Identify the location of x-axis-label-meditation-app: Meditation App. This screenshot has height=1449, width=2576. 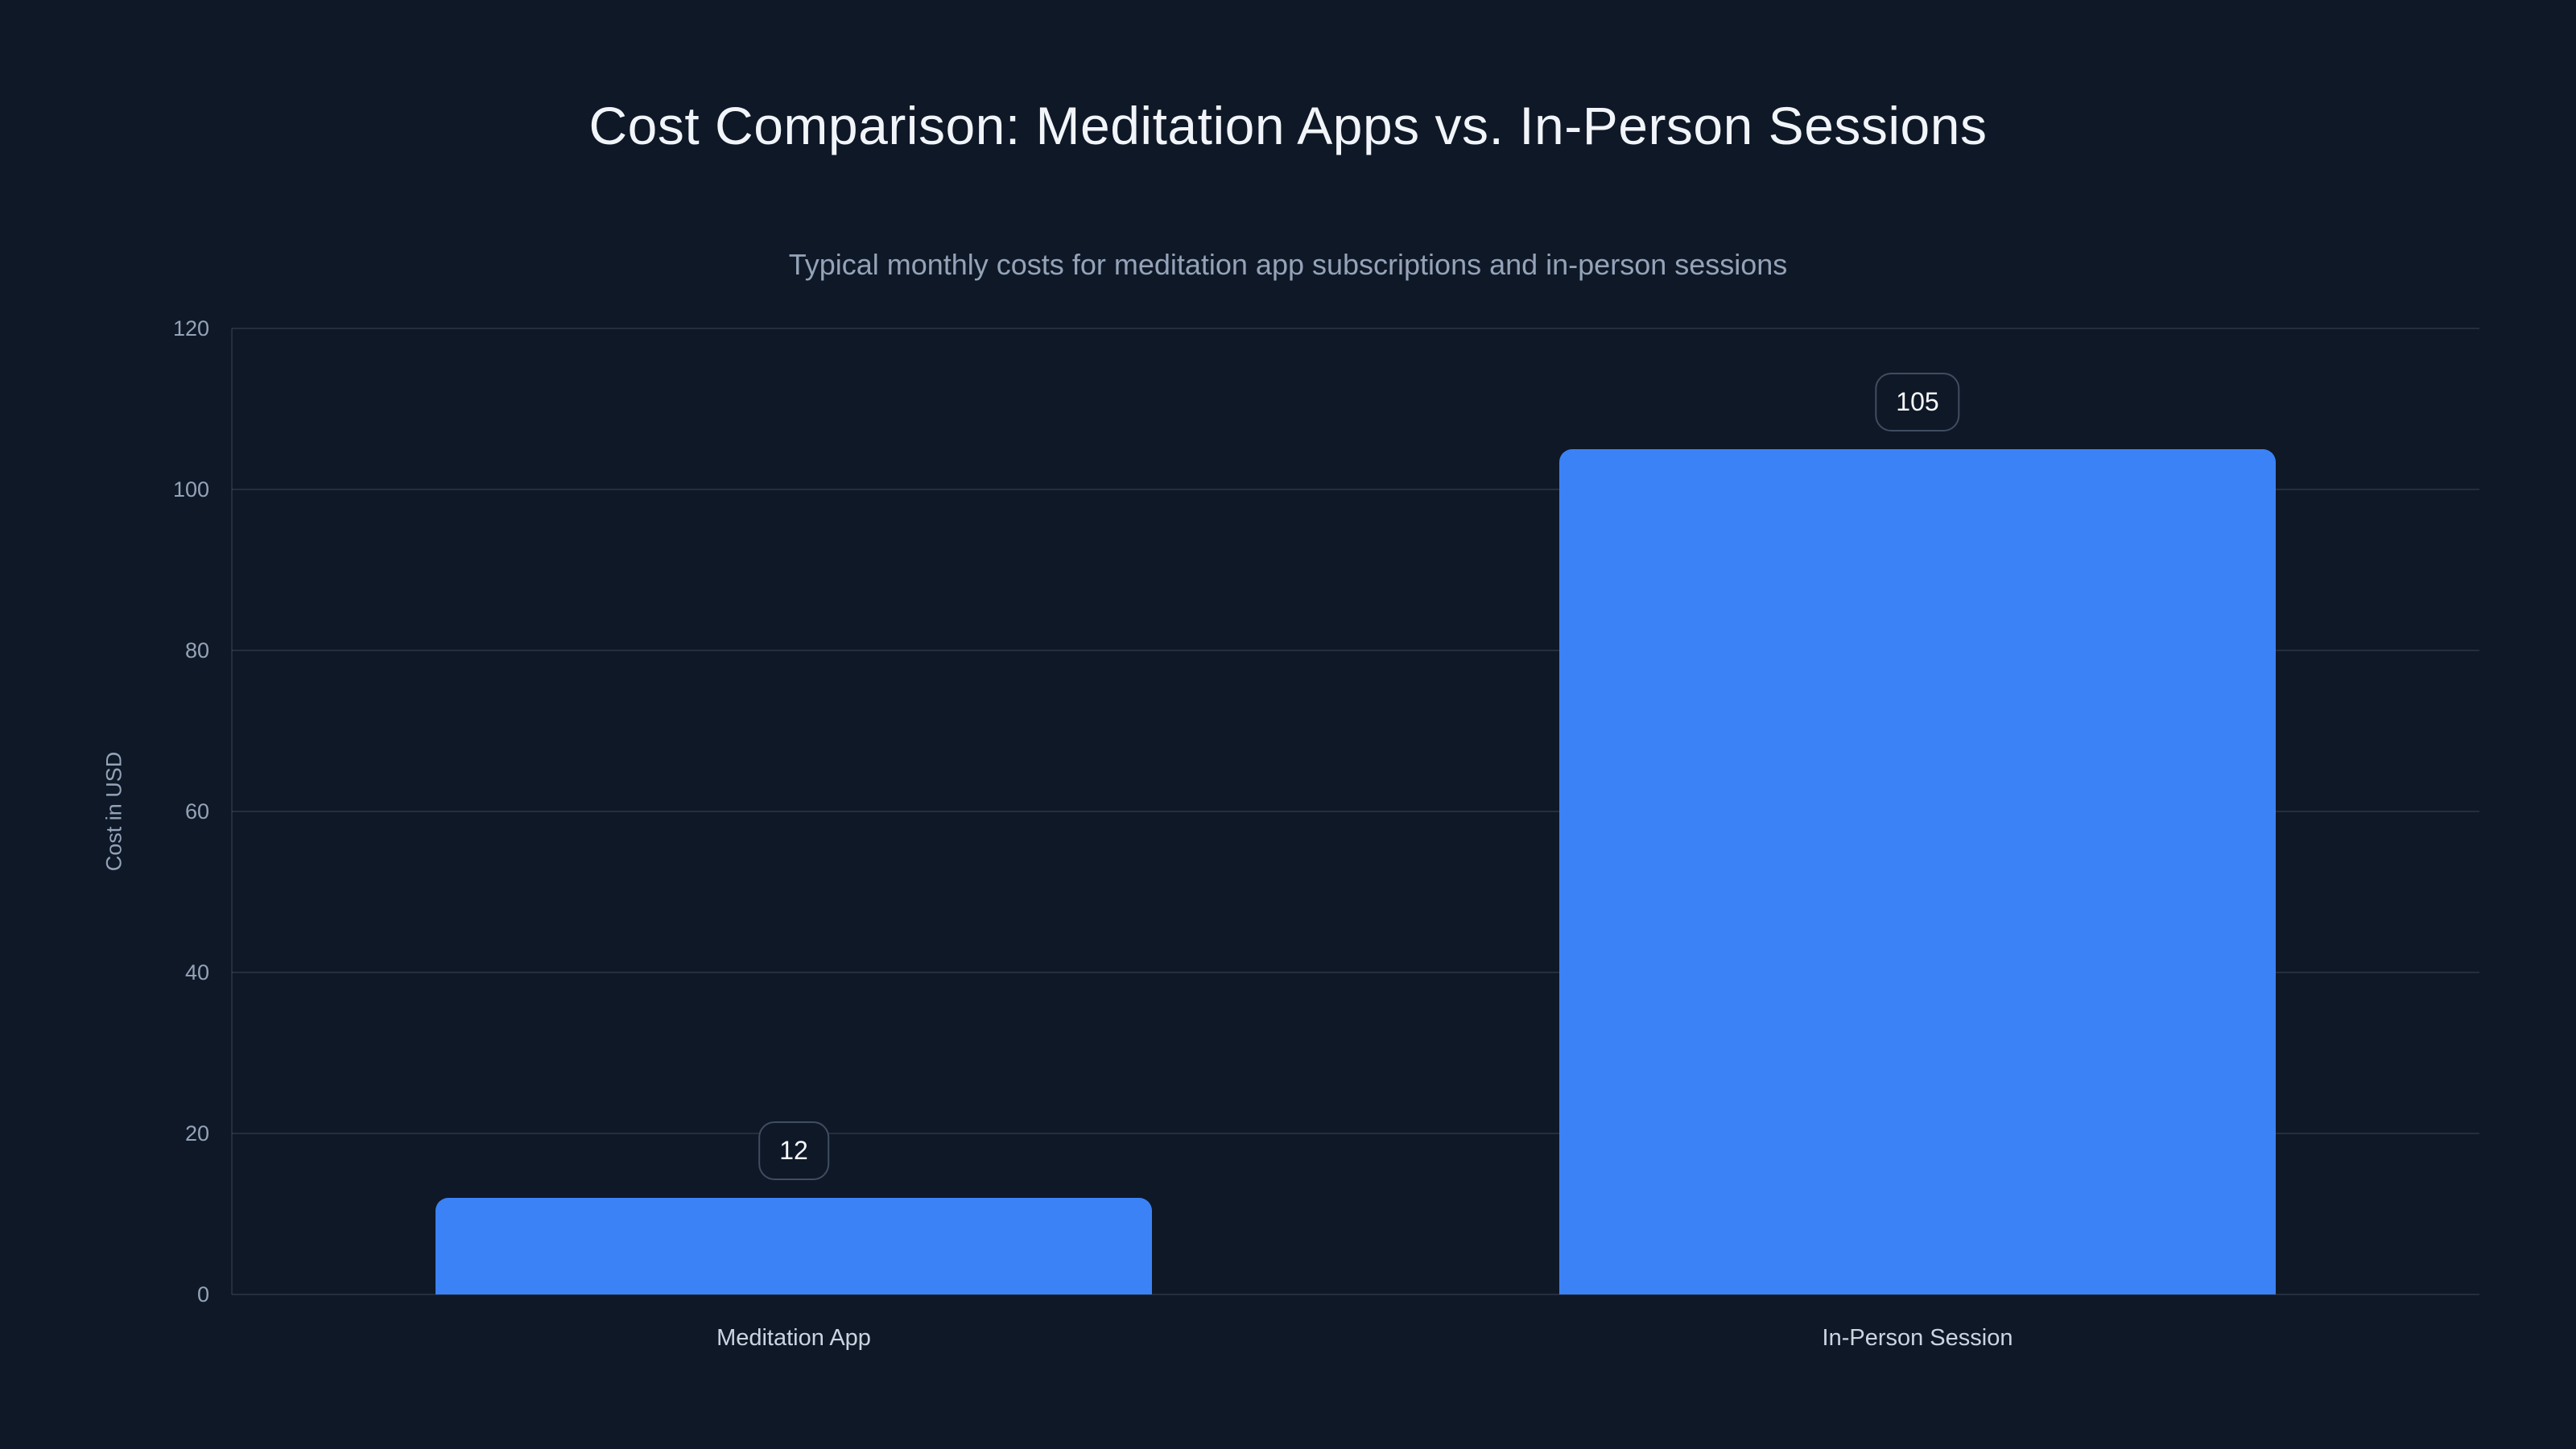
(793, 1338).